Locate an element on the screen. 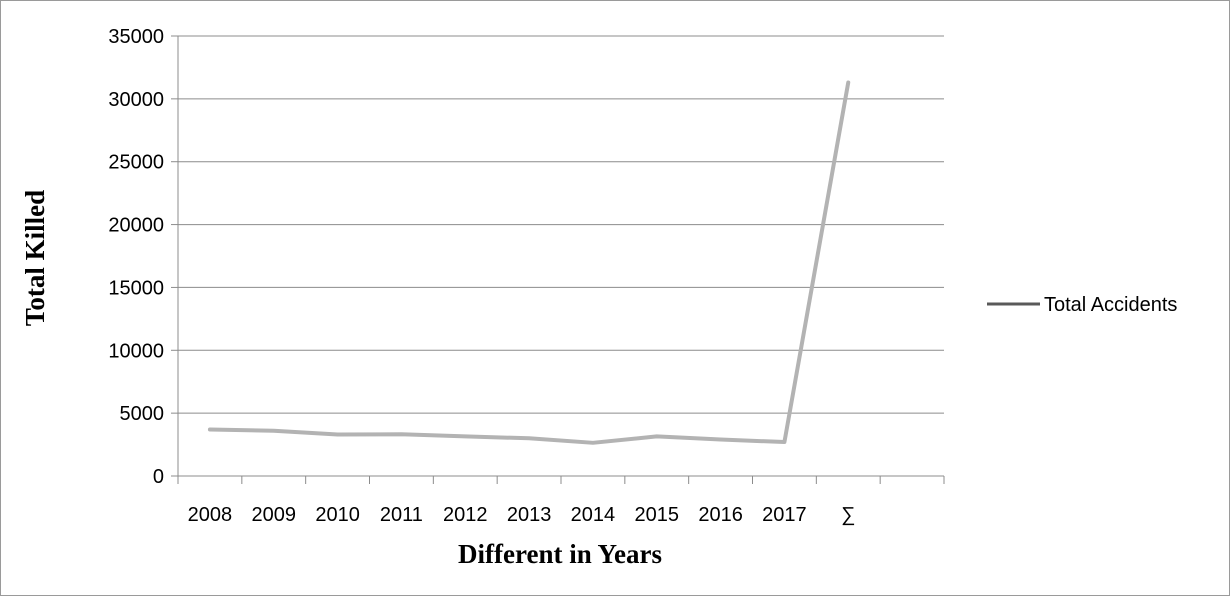  x-tick-label: 2009 is located at coordinates (274, 515).